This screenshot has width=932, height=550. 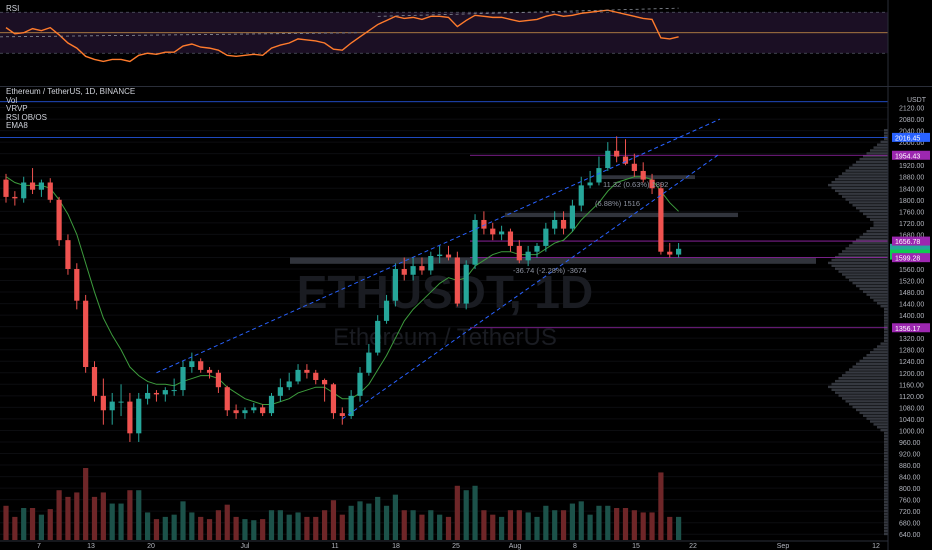 What do you see at coordinates (444, 545) in the screenshot?
I see `time-axis: 7 13 20 Jul 11 18 25 Aug 8 15 22 Sep 12` at bounding box center [444, 545].